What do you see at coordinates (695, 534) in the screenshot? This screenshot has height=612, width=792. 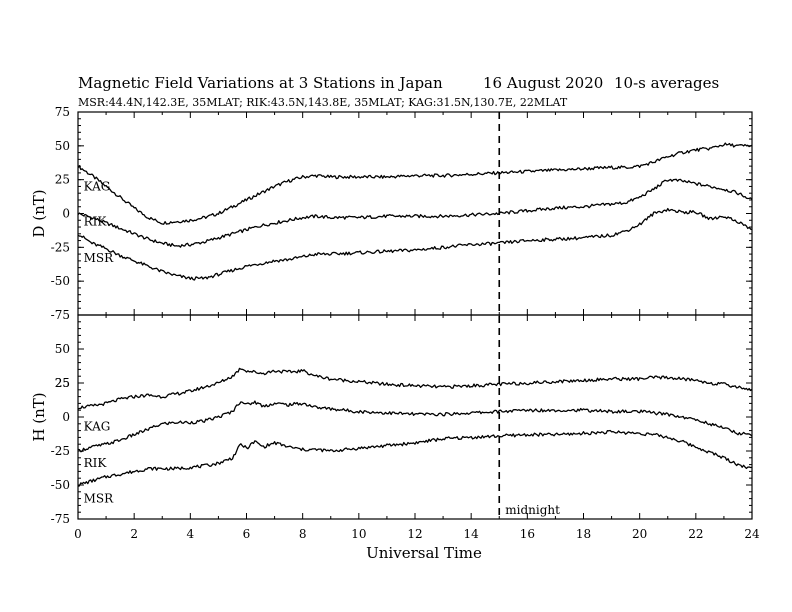 I see `xtick-label: 22` at bounding box center [695, 534].